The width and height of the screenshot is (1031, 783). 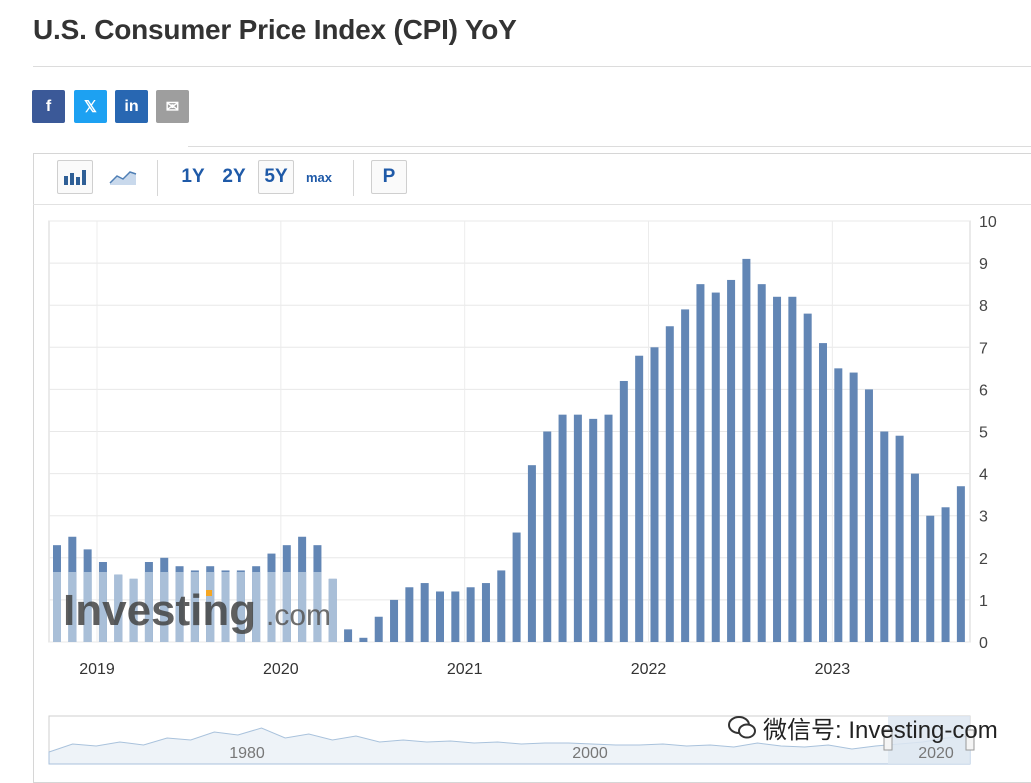 I want to click on x-tick-label: 2023, so click(x=833, y=669).